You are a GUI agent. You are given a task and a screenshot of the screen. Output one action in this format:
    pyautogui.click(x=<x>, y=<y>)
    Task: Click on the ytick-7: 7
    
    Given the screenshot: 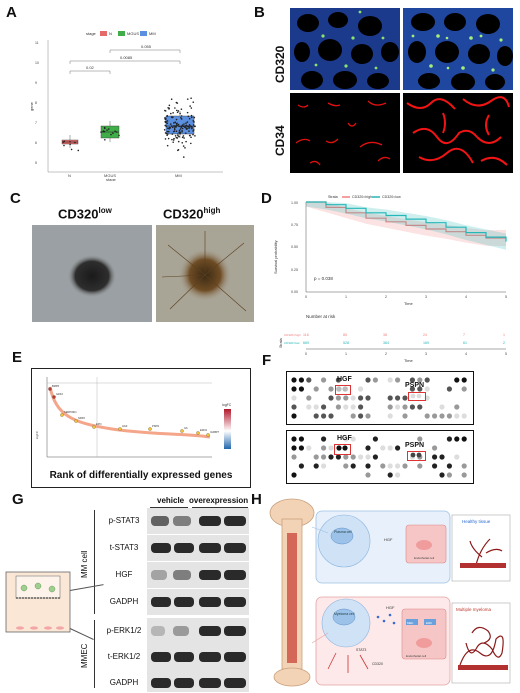 What is the action you would take?
    pyautogui.click(x=36, y=123)
    